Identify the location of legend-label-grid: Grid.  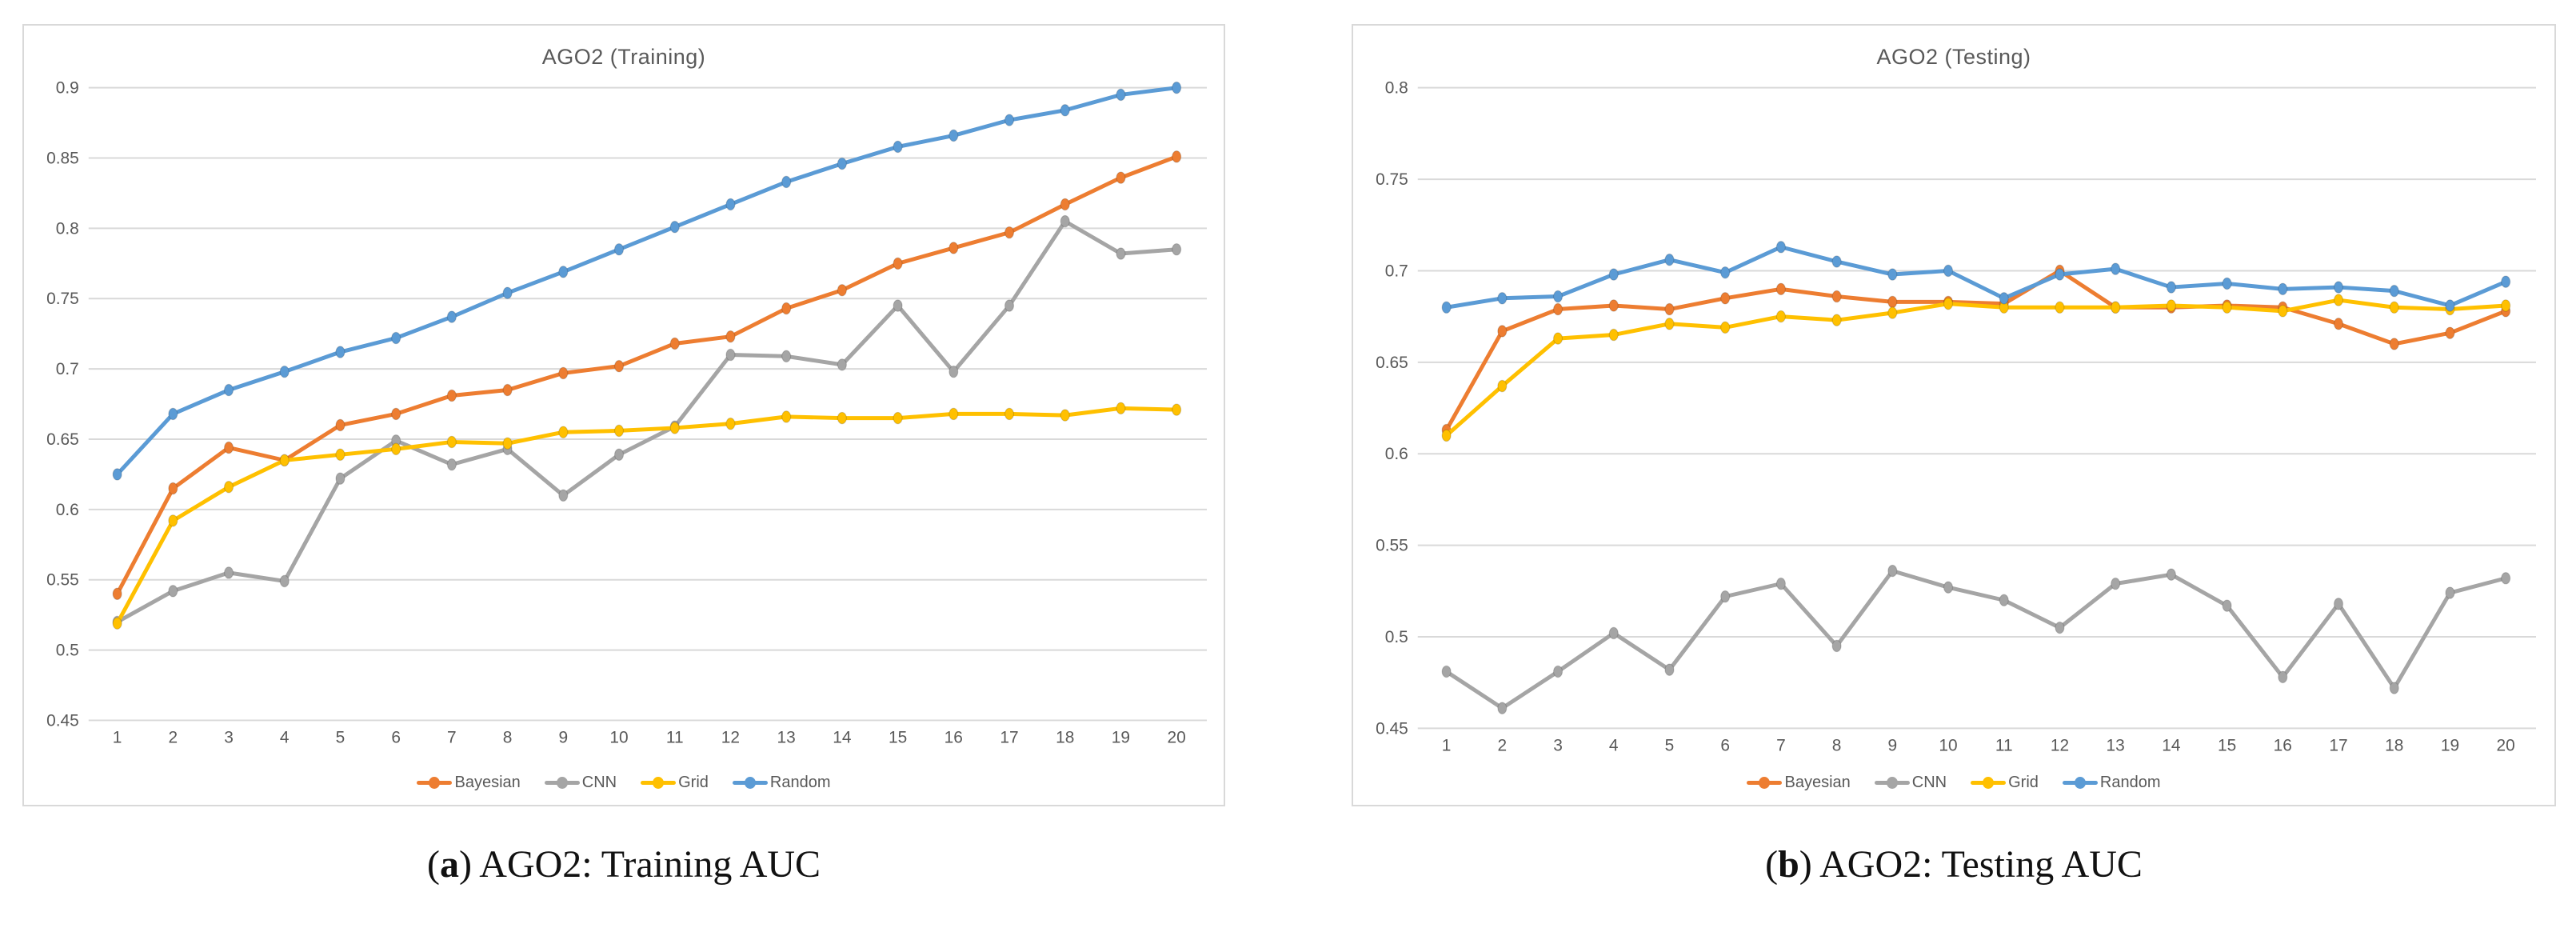
(2024, 782).